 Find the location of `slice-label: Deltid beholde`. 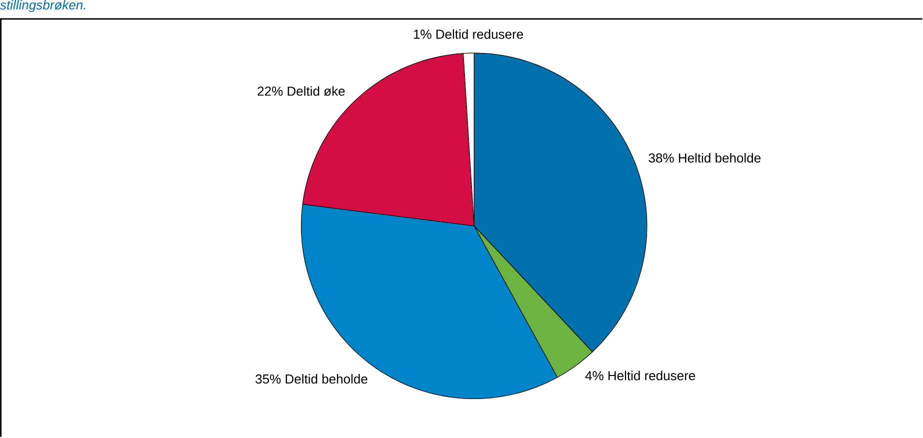

slice-label: Deltid beholde is located at coordinates (327, 379).